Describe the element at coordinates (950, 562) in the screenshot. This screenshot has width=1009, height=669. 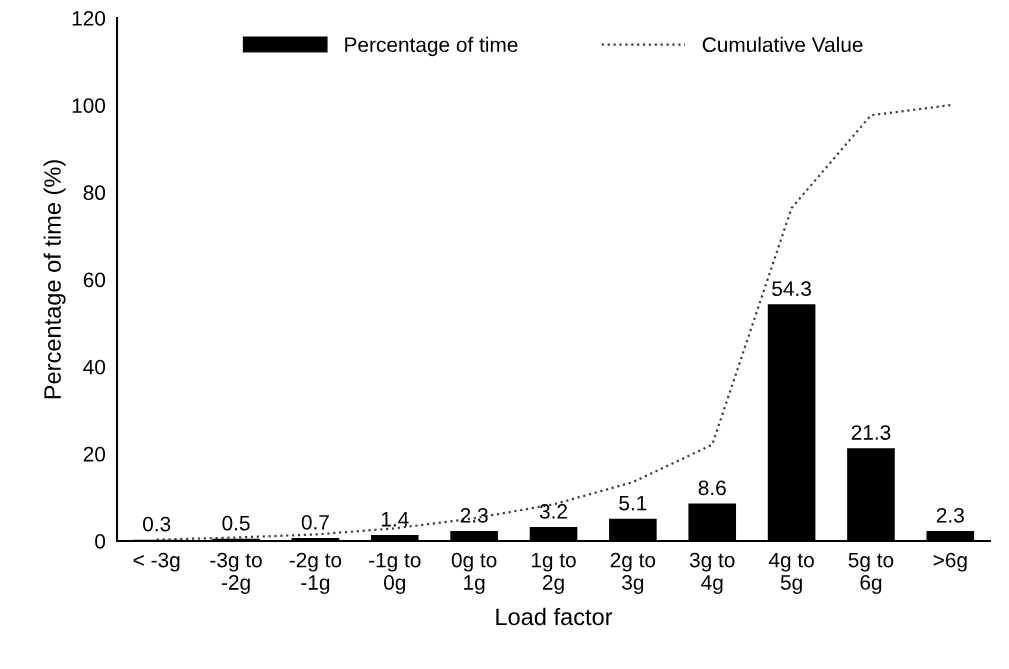
I see `x-tick-label: >6g` at that location.